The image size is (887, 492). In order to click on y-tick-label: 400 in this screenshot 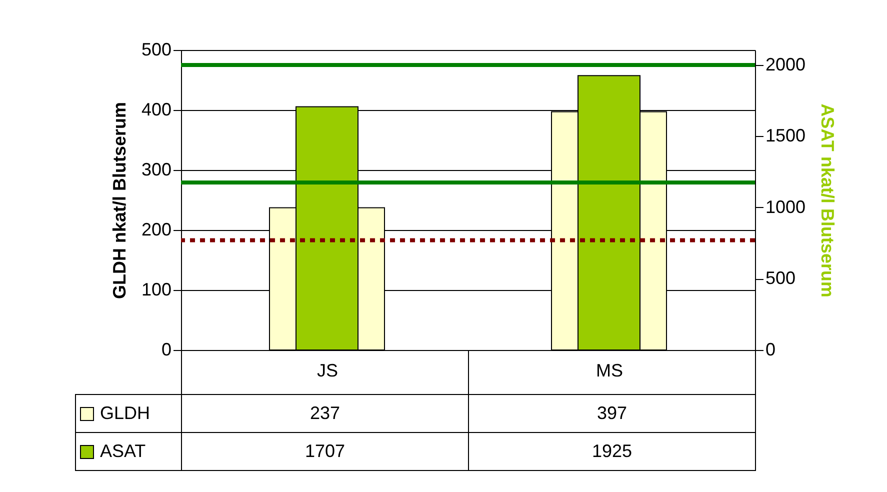, I will do `click(156, 110)`.